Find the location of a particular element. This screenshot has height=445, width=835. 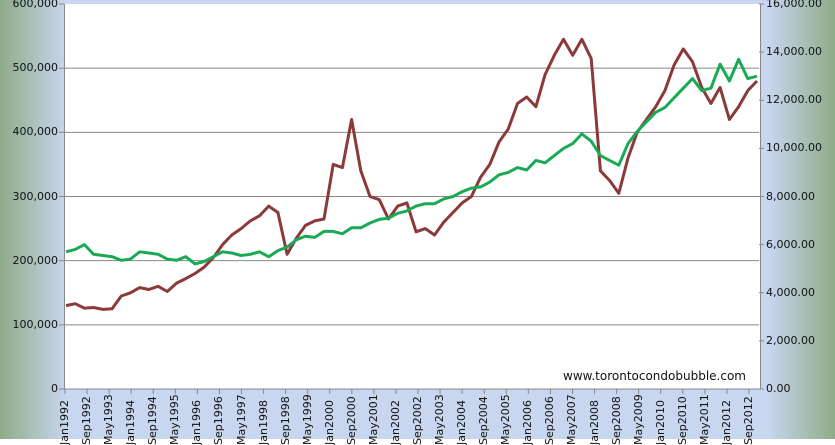

x-axis-tick-label: May2007 is located at coordinates (572, 419).